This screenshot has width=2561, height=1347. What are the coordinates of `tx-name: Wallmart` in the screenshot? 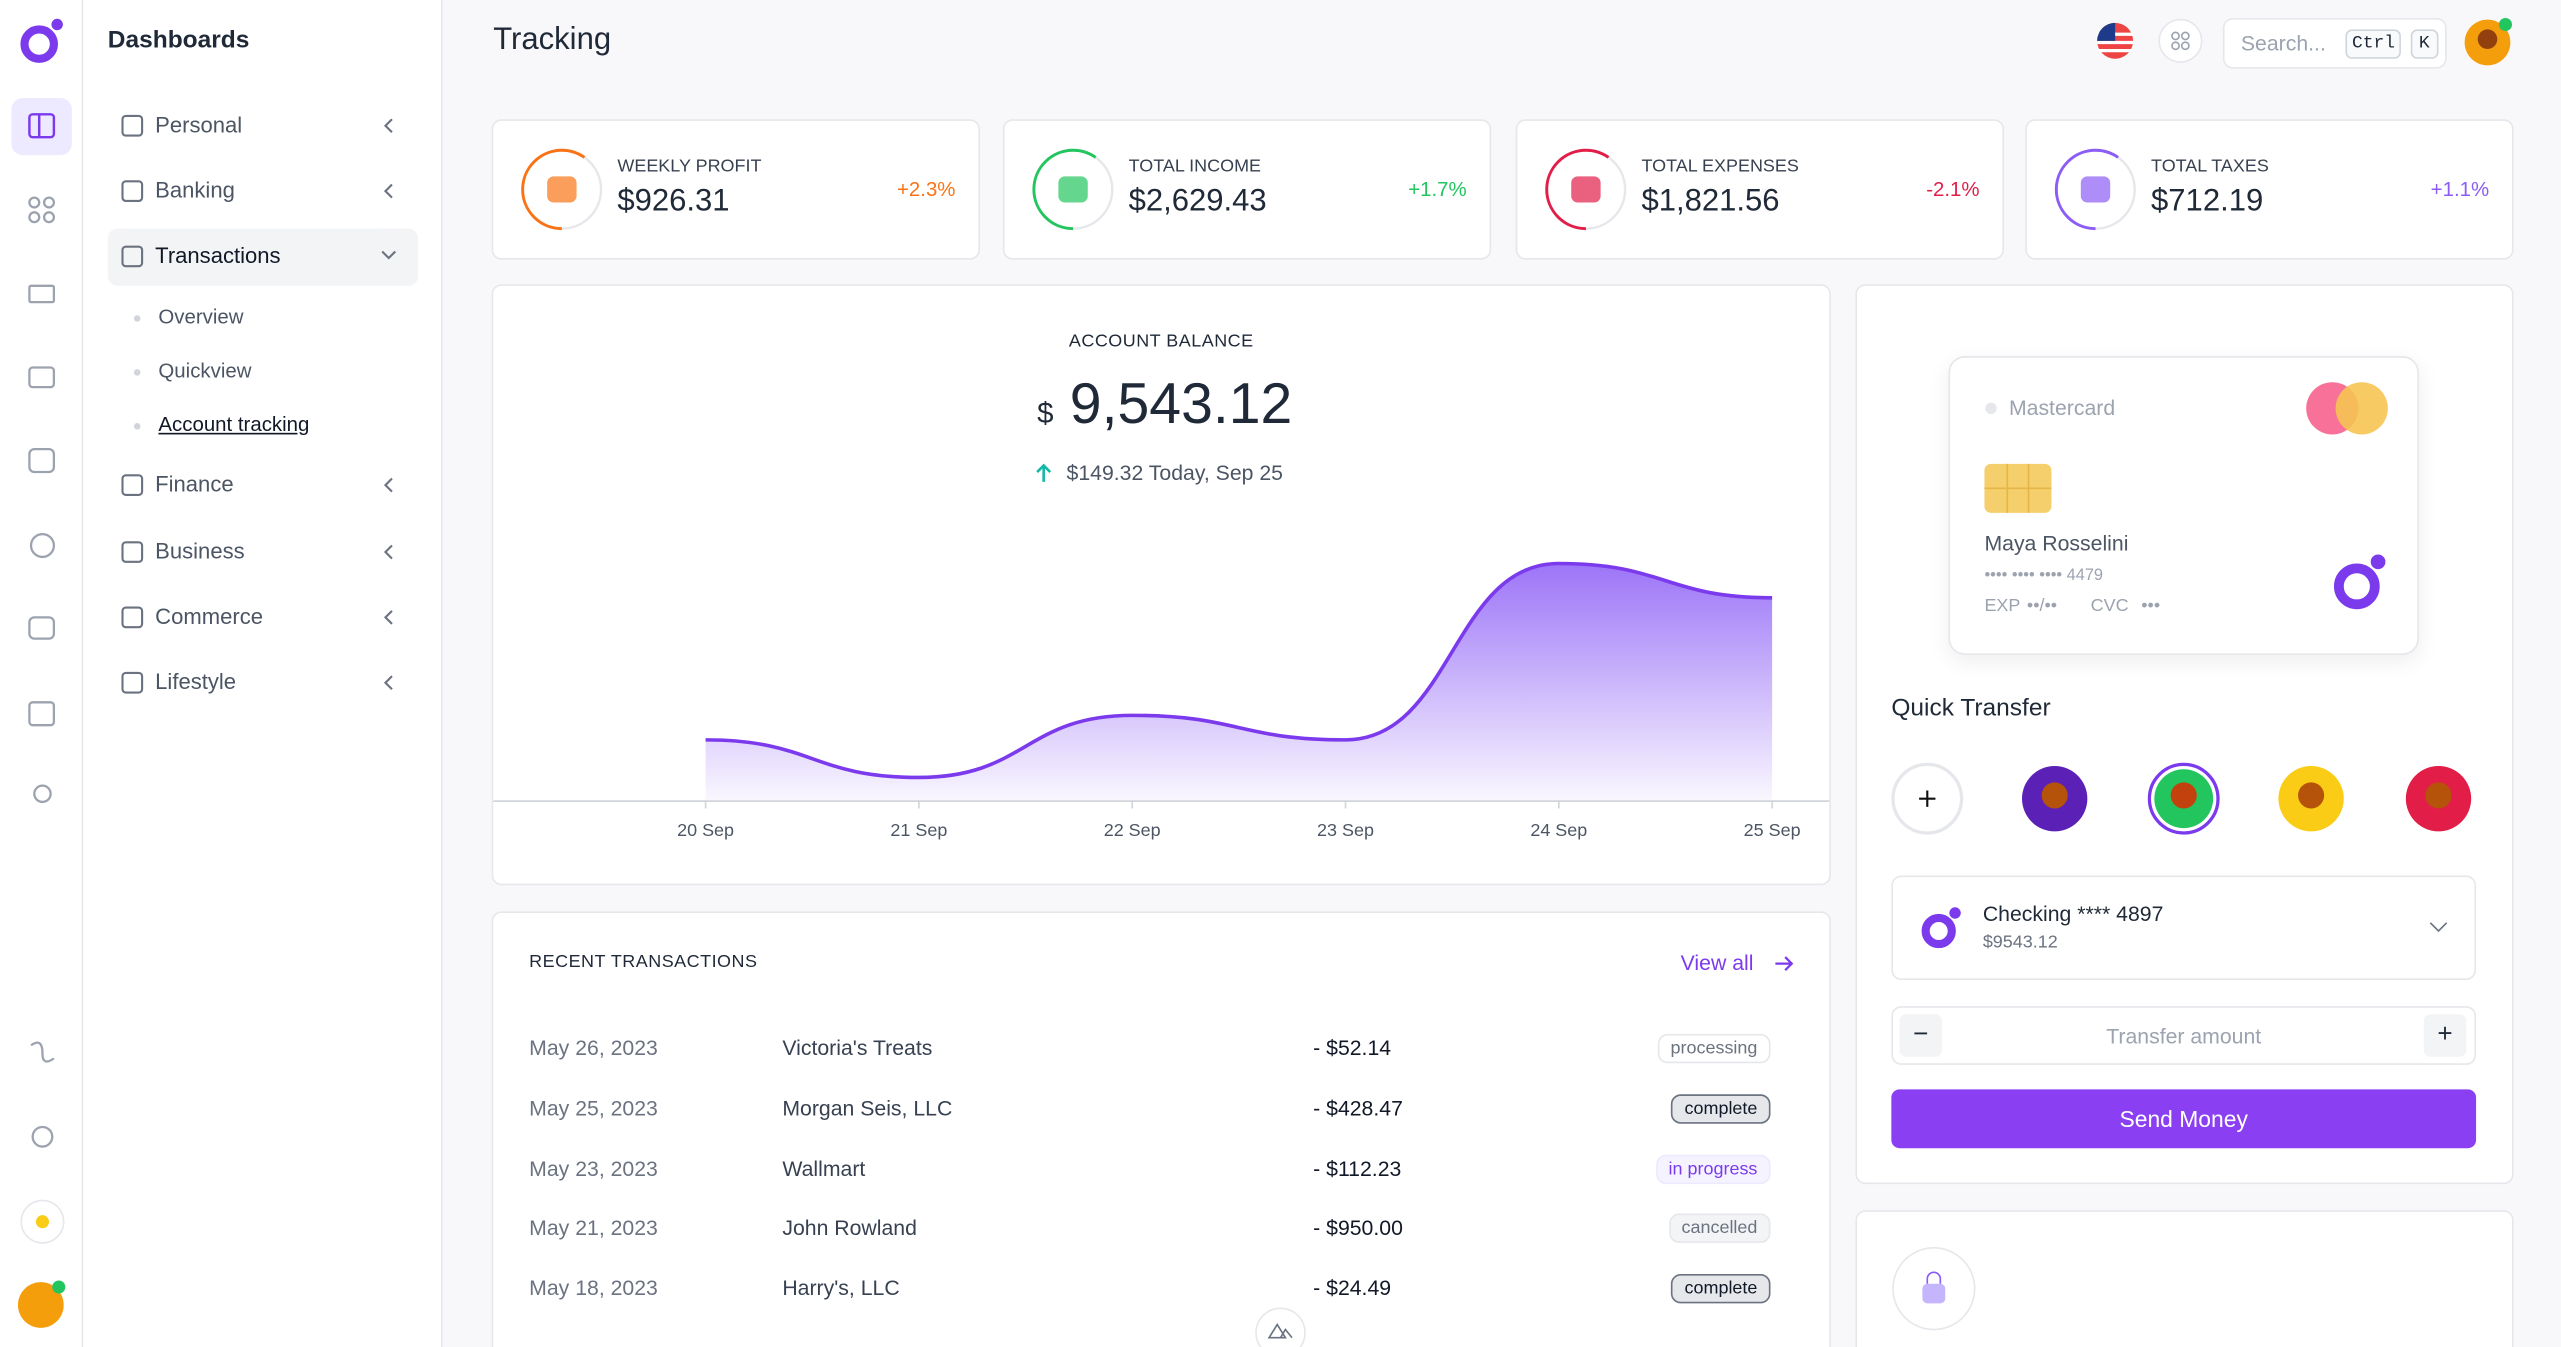 It's located at (824, 1168).